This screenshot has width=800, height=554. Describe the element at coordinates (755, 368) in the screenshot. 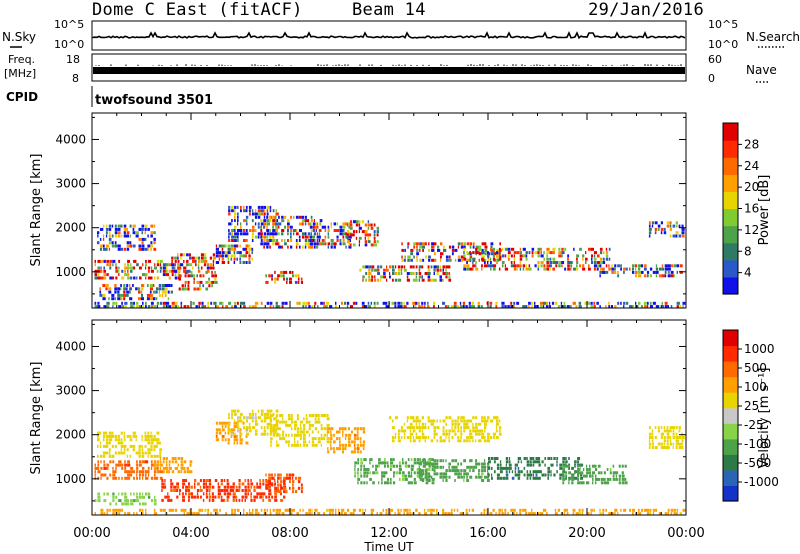

I see `colorbar-tick-label: 500` at that location.